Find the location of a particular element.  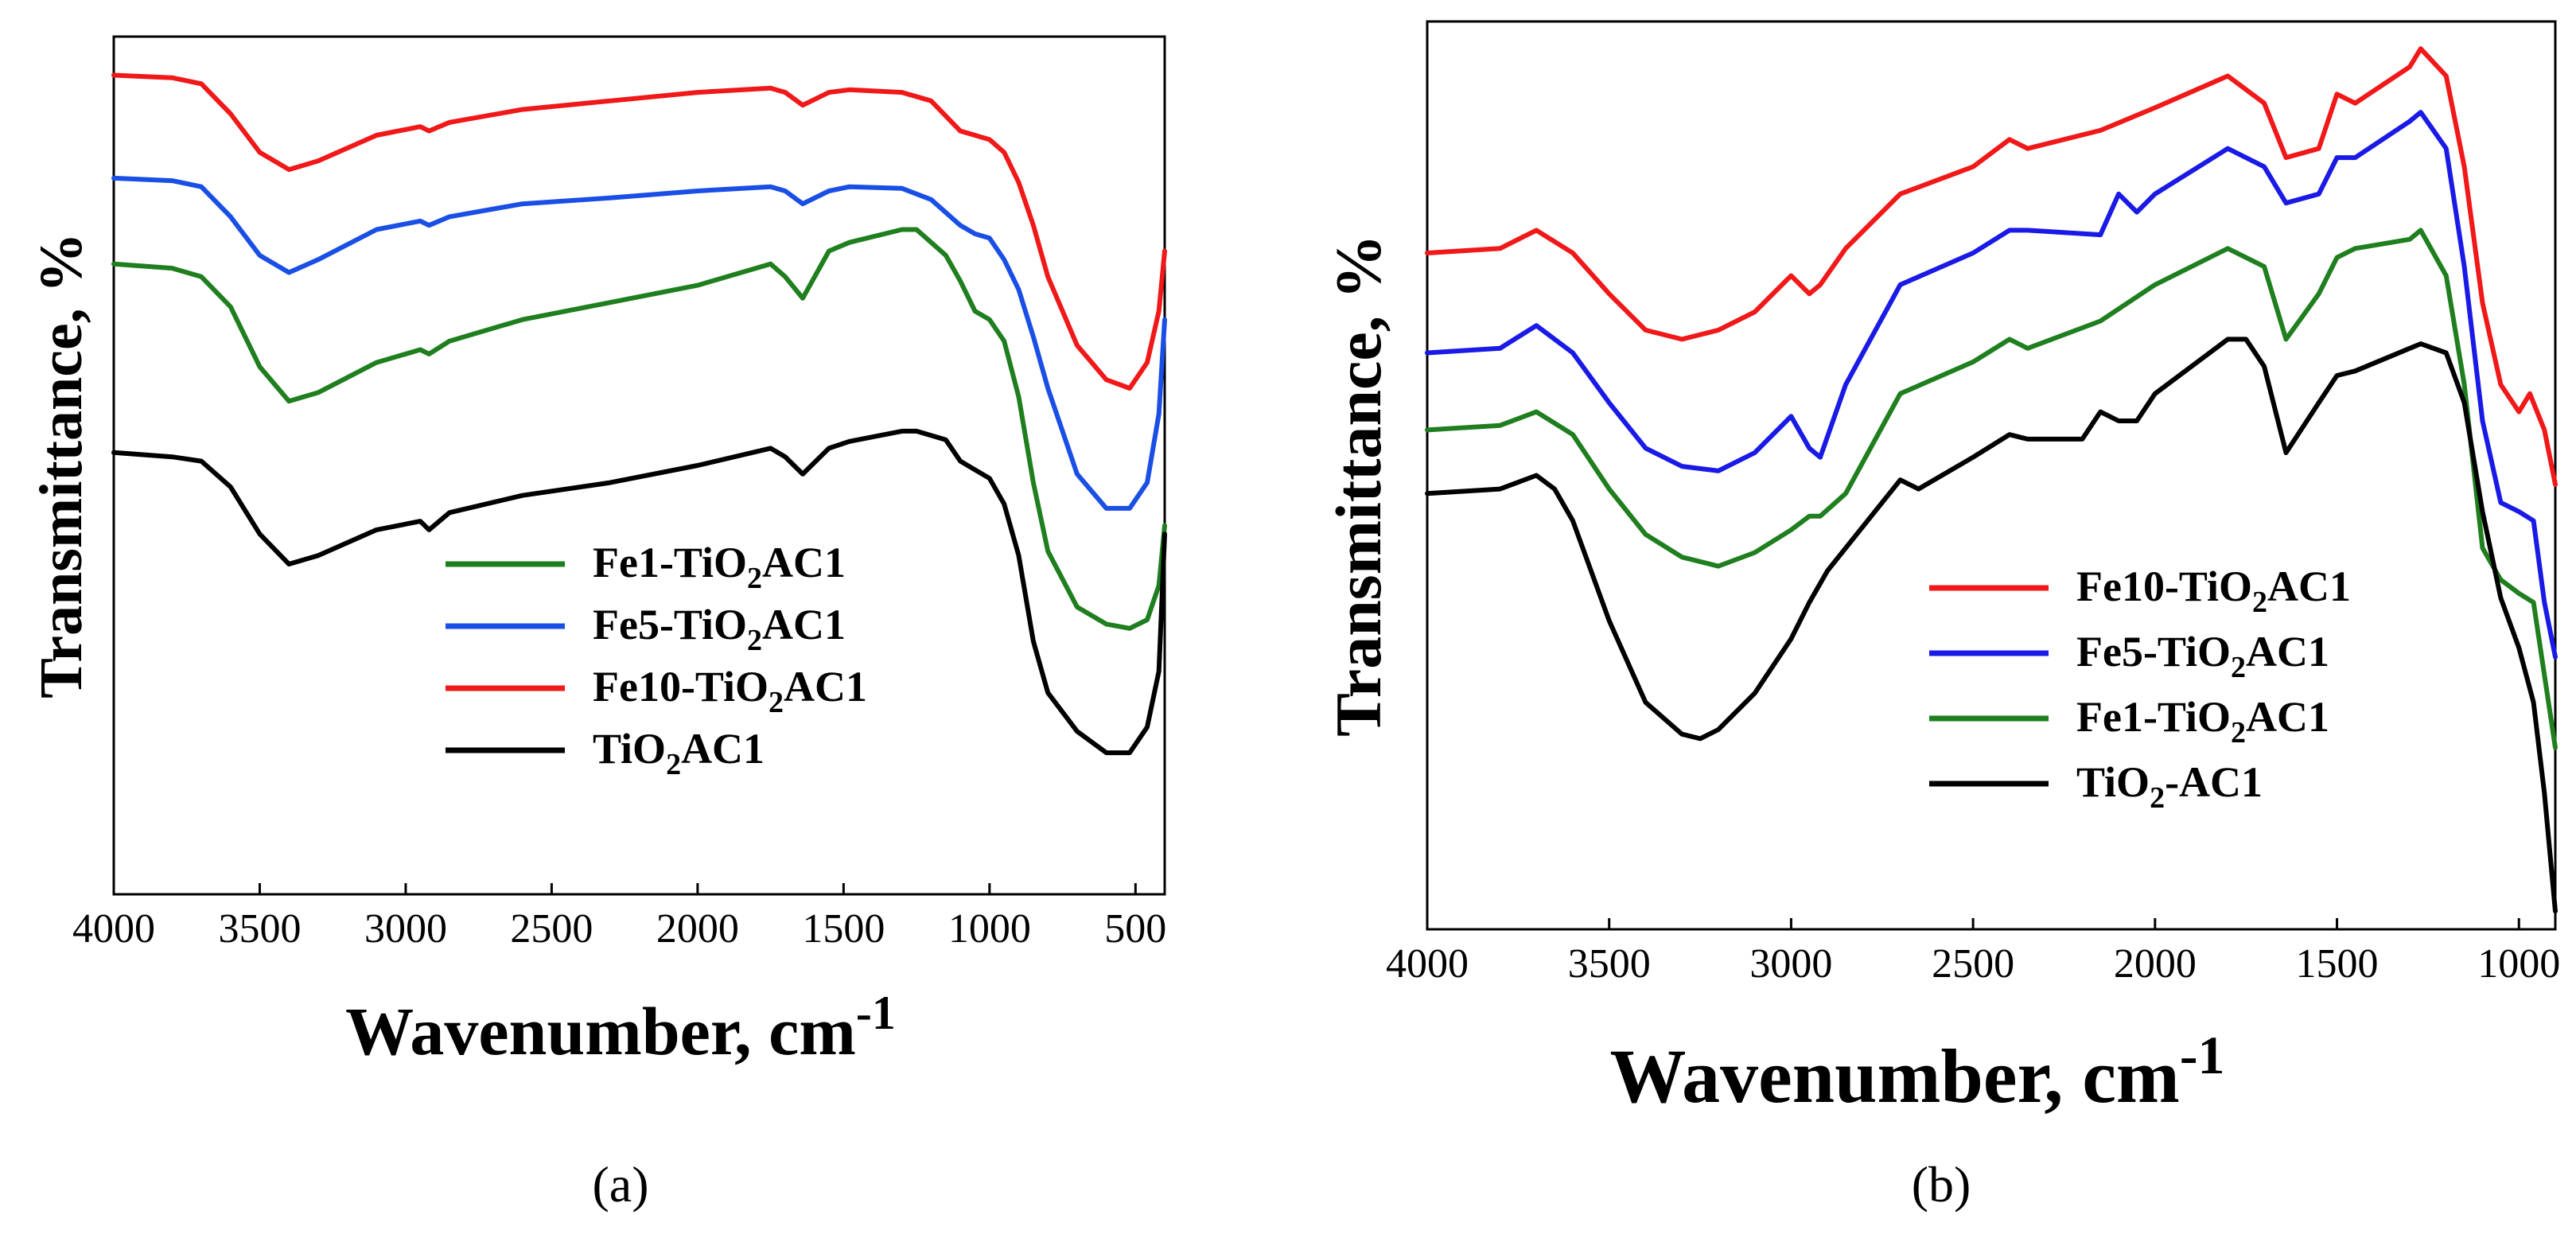

panel-label-b: (b) is located at coordinates (1941, 1184).